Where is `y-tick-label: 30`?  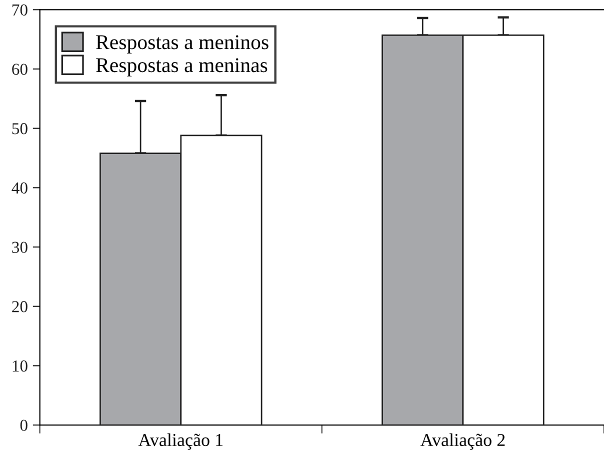 y-tick-label: 30 is located at coordinates (20, 247).